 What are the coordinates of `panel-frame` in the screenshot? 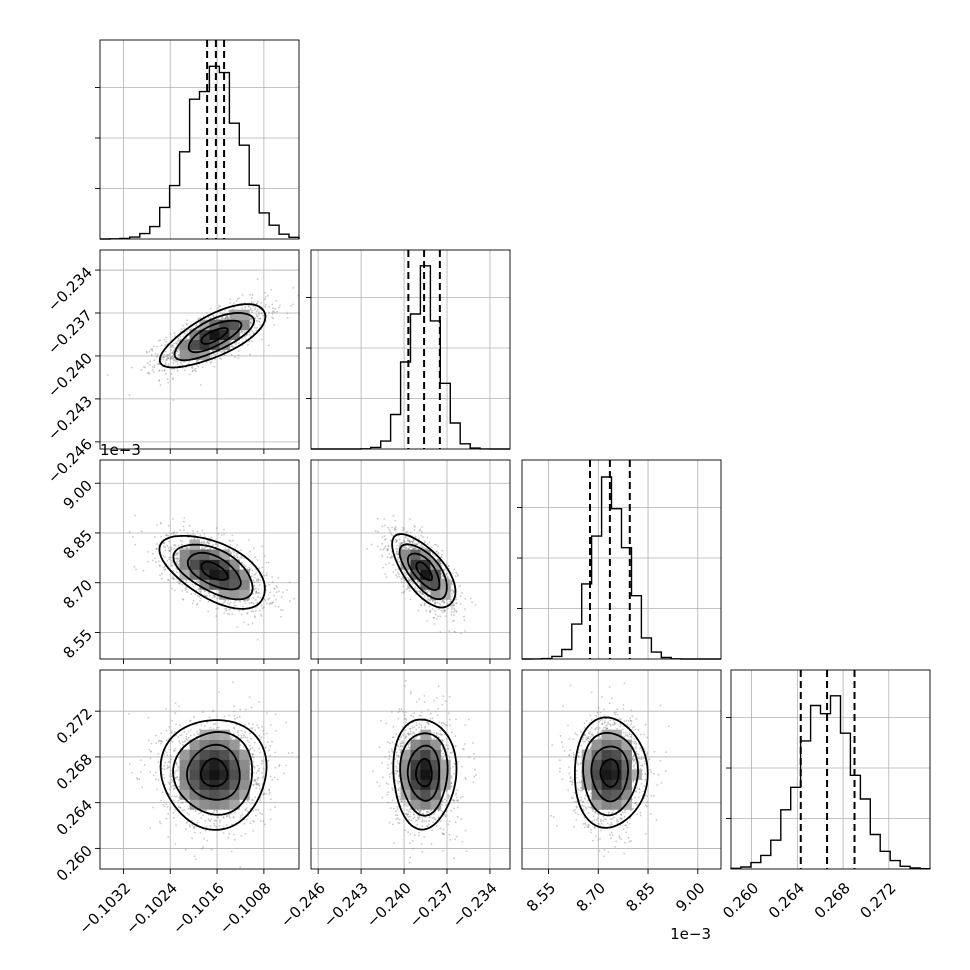 It's located at (830, 769).